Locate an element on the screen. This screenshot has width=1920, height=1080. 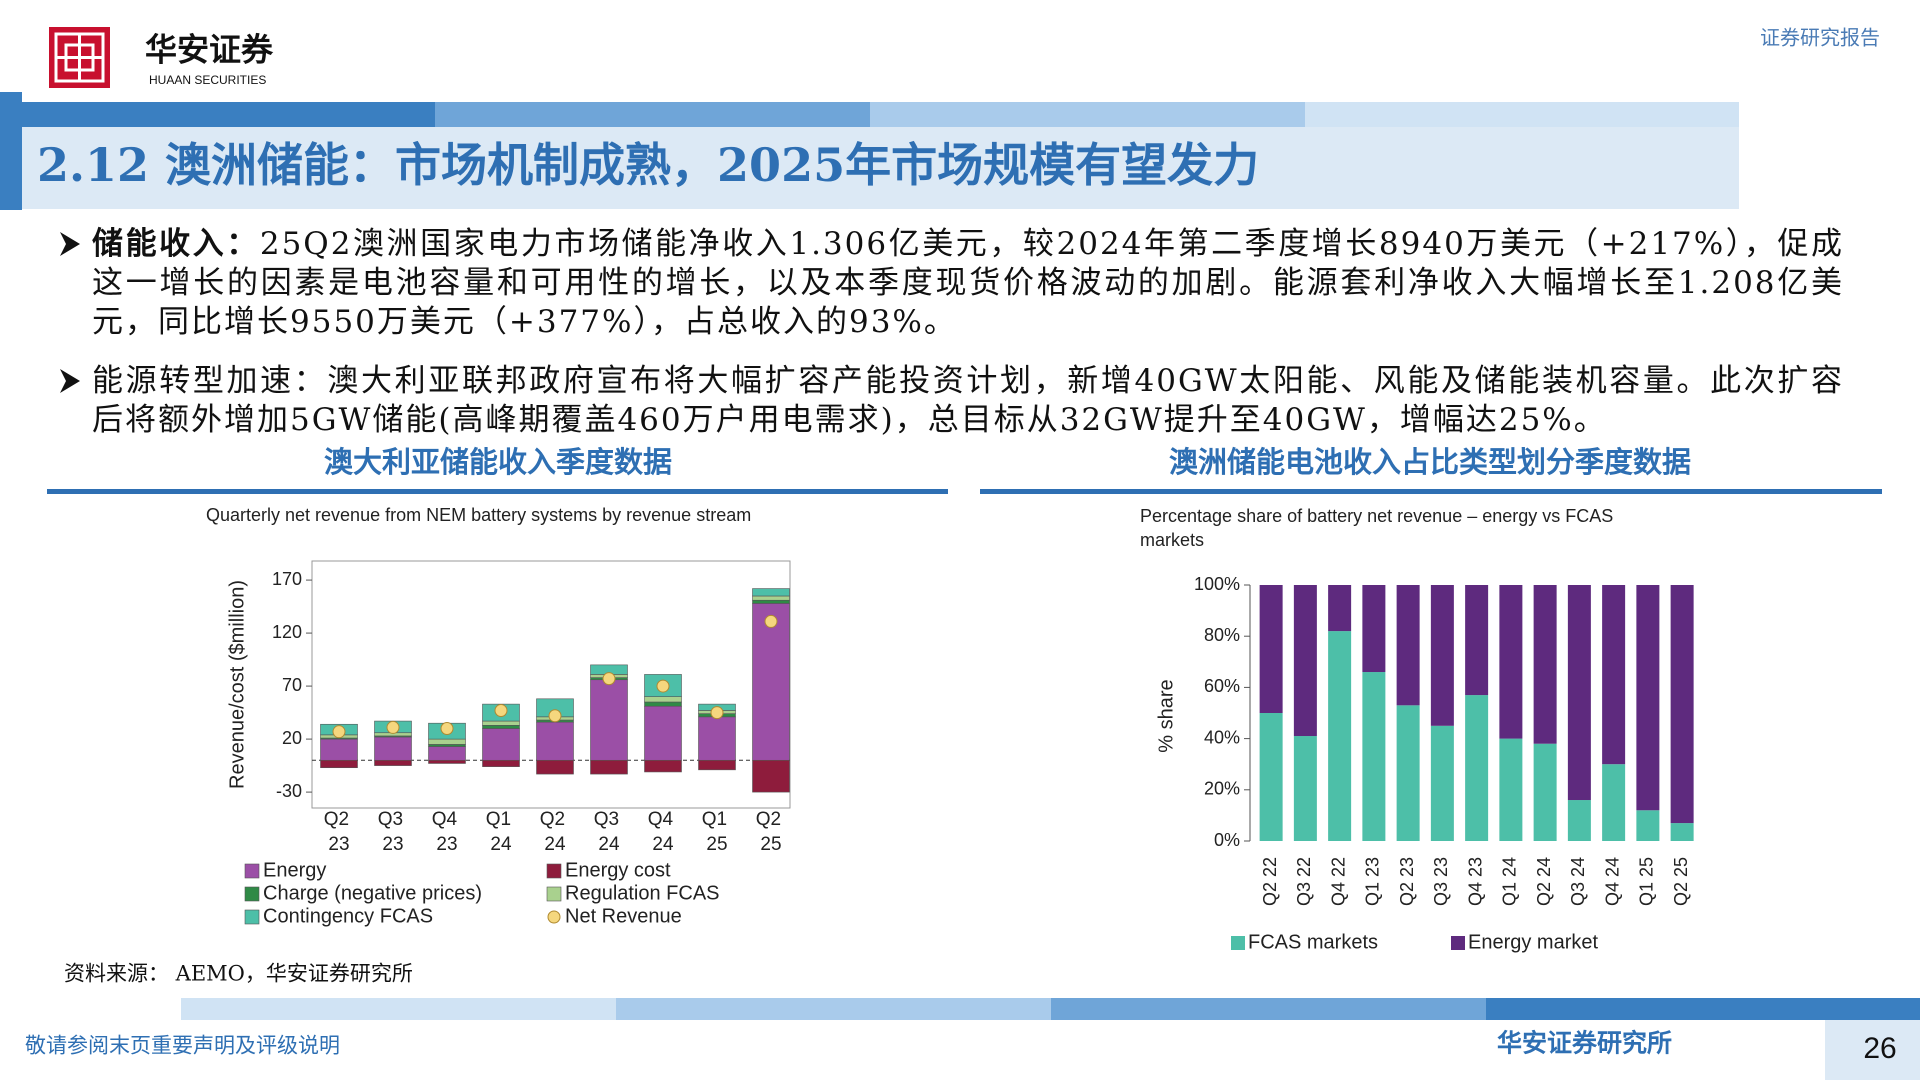
x-tick-label: Q4 24 is located at coordinates (663, 832).